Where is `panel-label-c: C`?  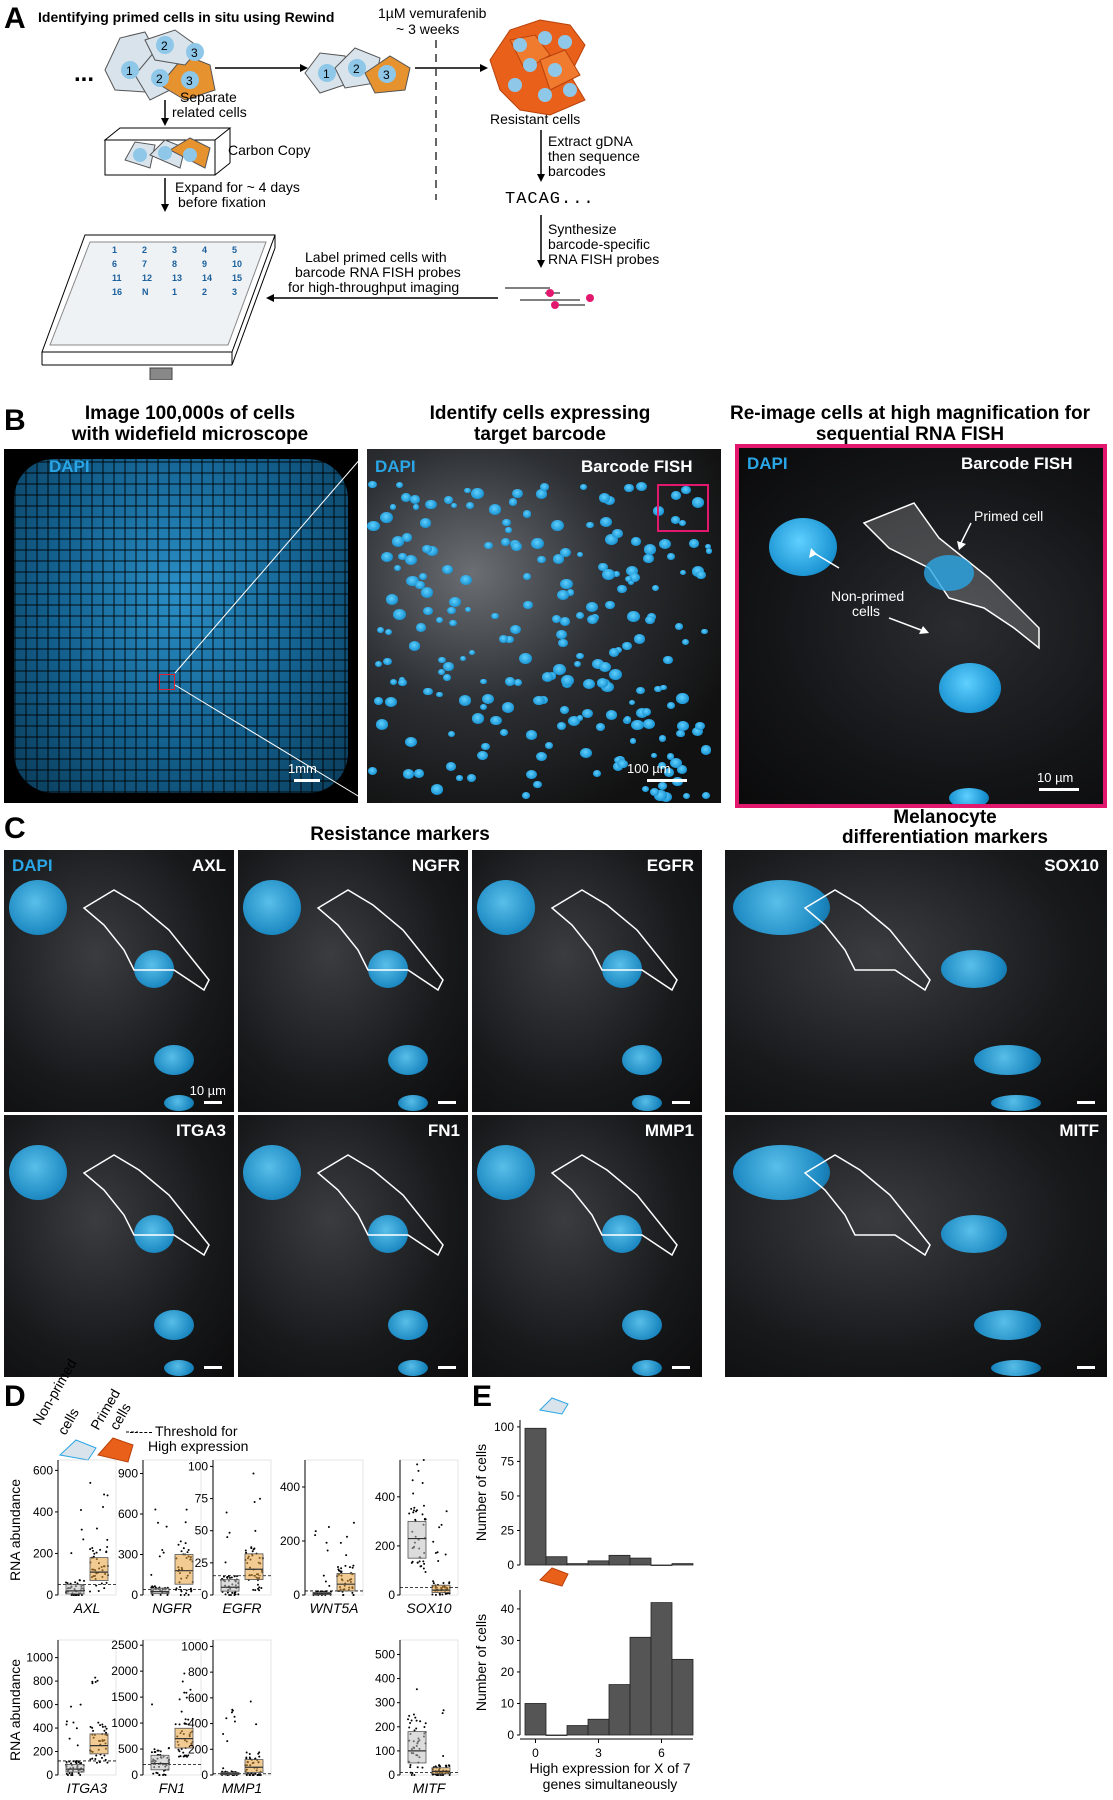 panel-label-c: C is located at coordinates (15, 828).